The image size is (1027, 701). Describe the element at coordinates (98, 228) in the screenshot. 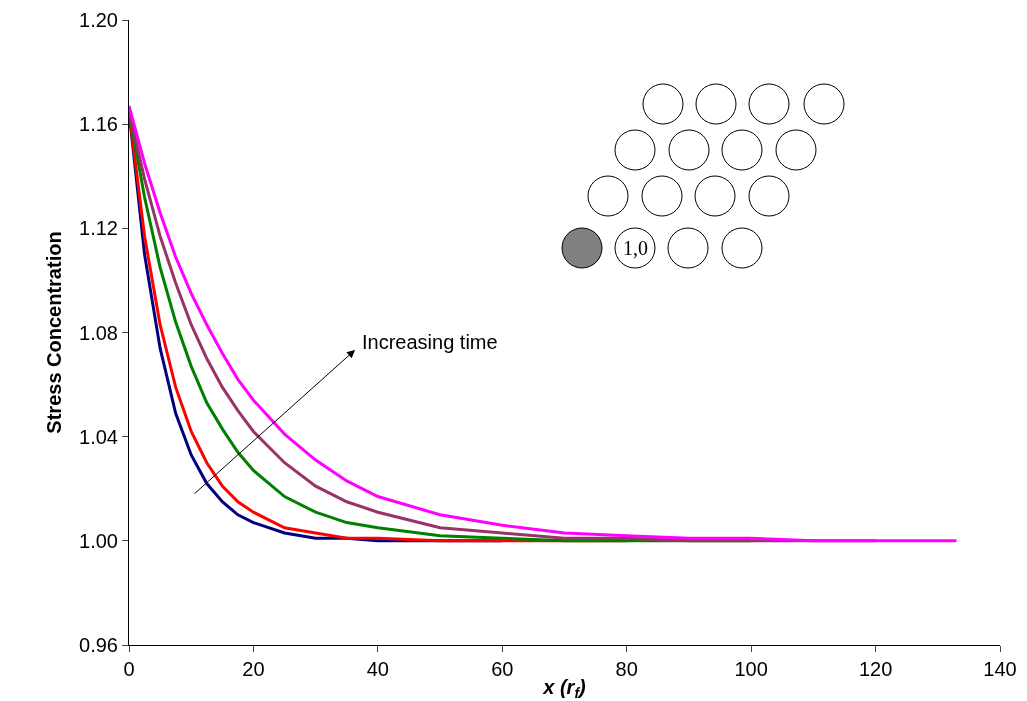

I see `y-tick-label: 1.12` at that location.